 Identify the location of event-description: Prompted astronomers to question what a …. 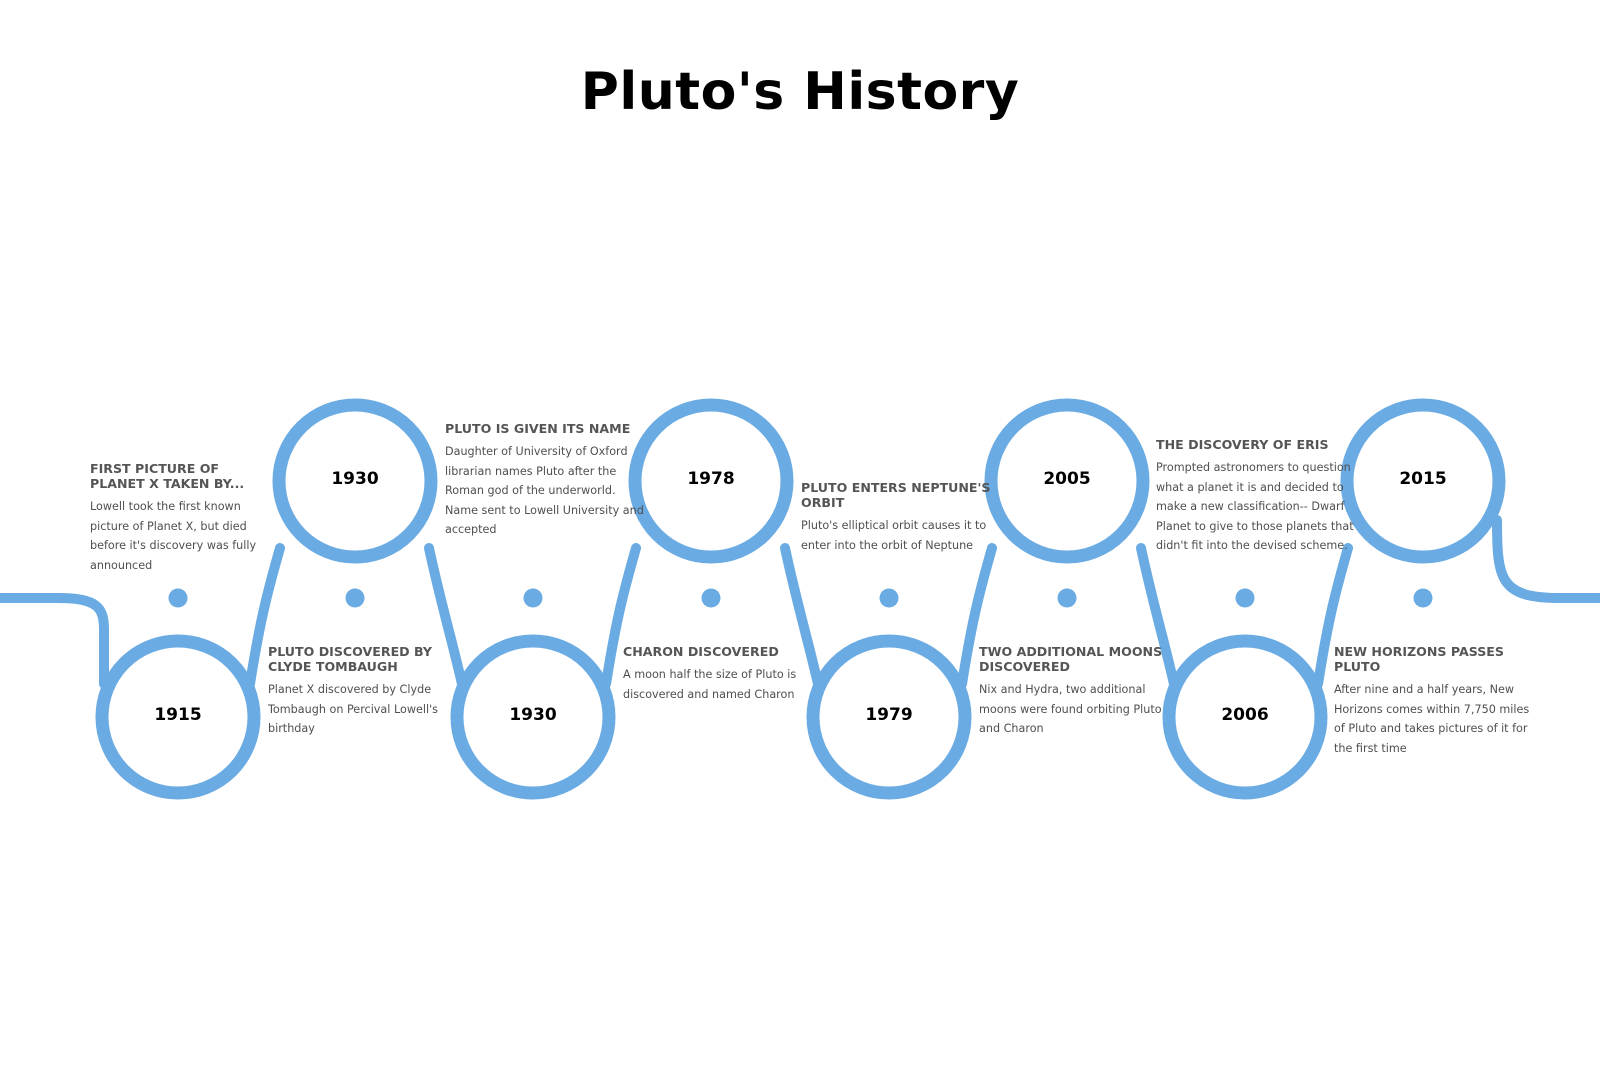
(1255, 506).